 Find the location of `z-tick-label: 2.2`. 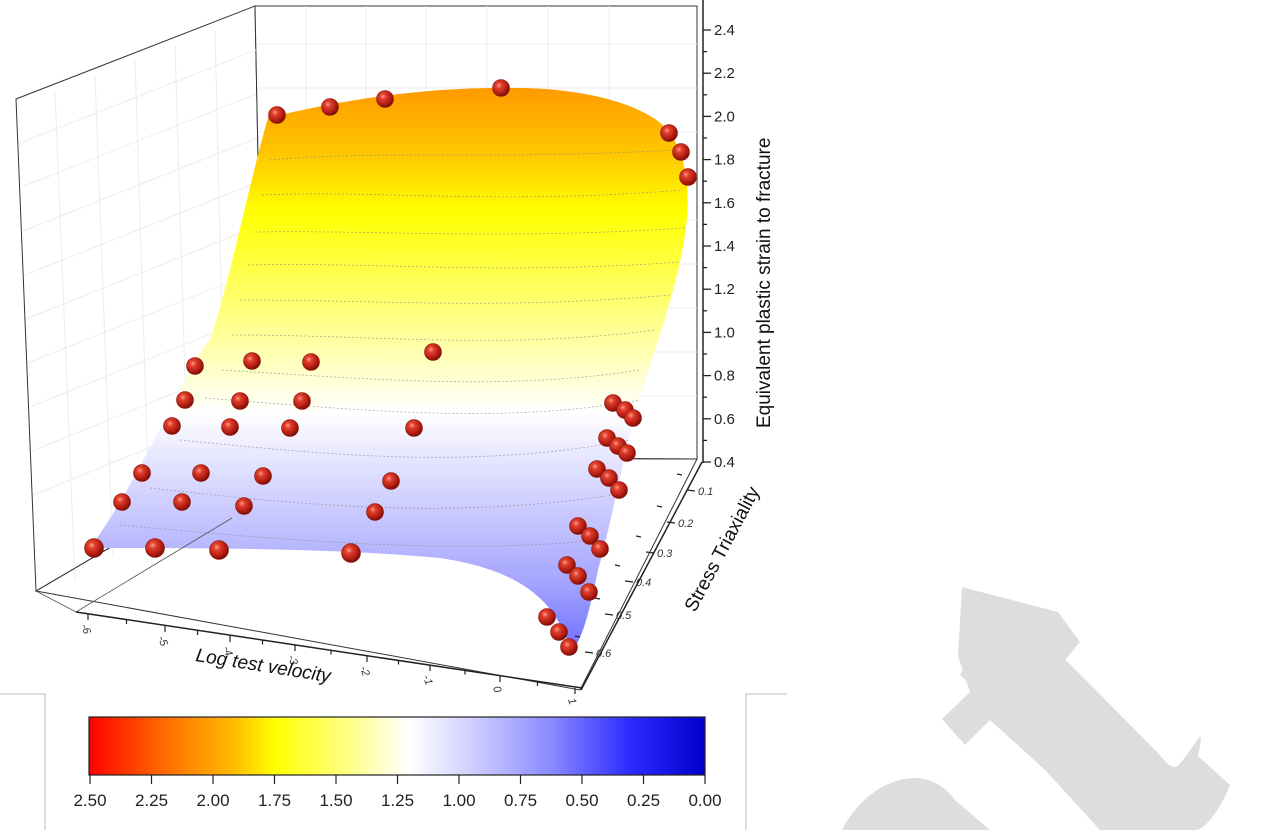

z-tick-label: 2.2 is located at coordinates (724, 73).